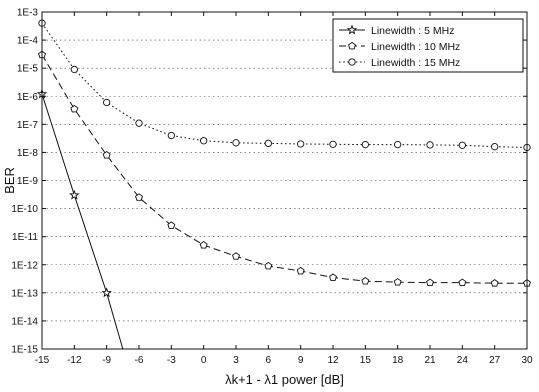  I want to click on x-axis-label: λk+1 - λ1 power [dB], so click(284, 379).